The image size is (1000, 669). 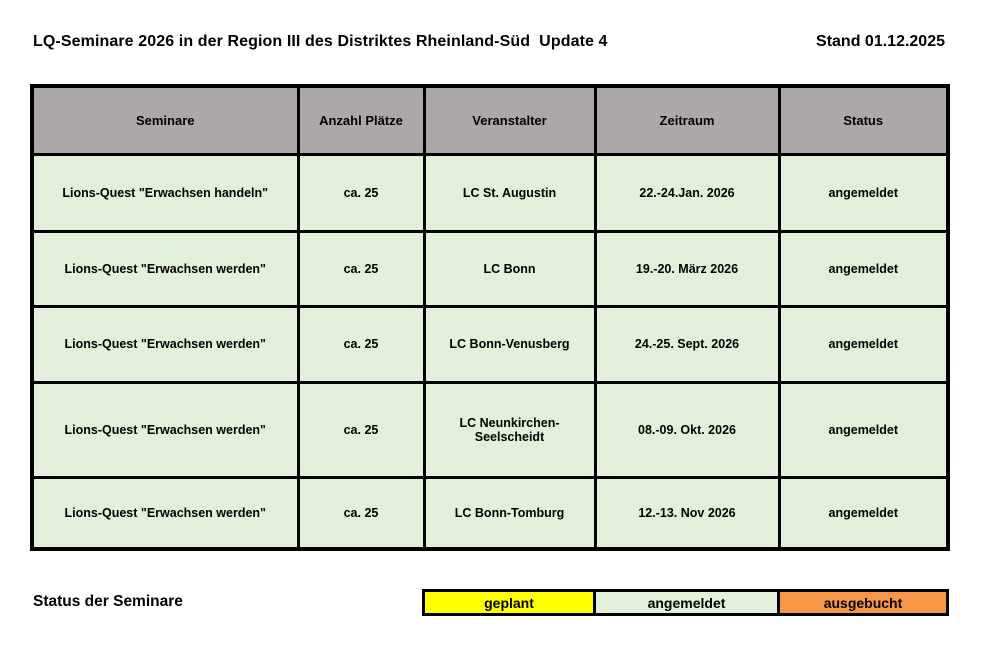 What do you see at coordinates (509, 120) in the screenshot?
I see `header-cell-veranstalter: Veranstalter` at bounding box center [509, 120].